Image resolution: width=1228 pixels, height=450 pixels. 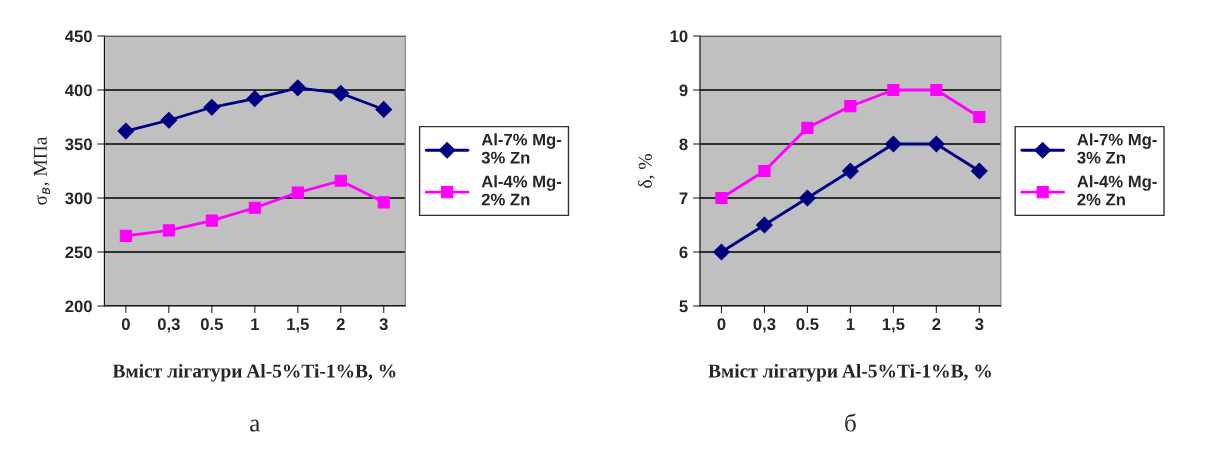 I want to click on y-tick-label: 6, so click(x=683, y=252).